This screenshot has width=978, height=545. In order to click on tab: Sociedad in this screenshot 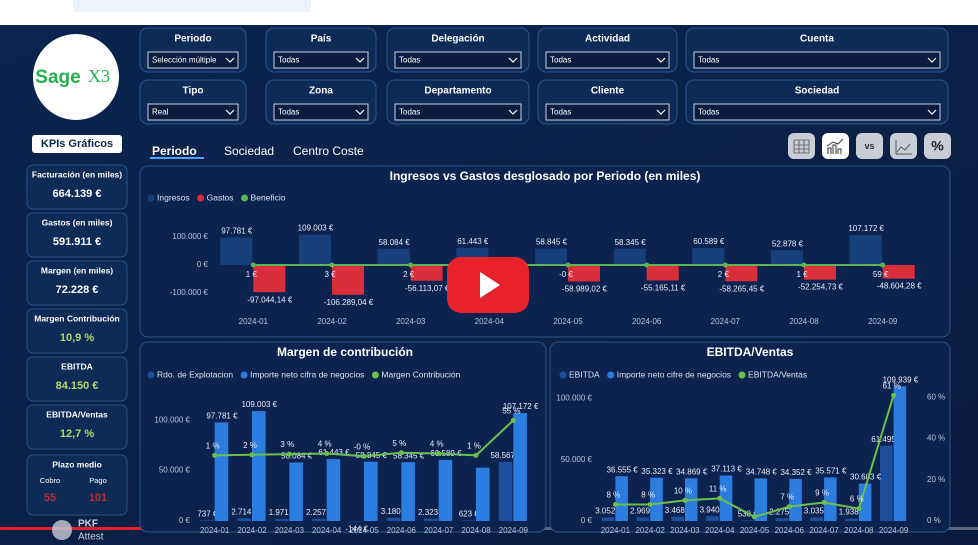, I will do `click(249, 151)`.